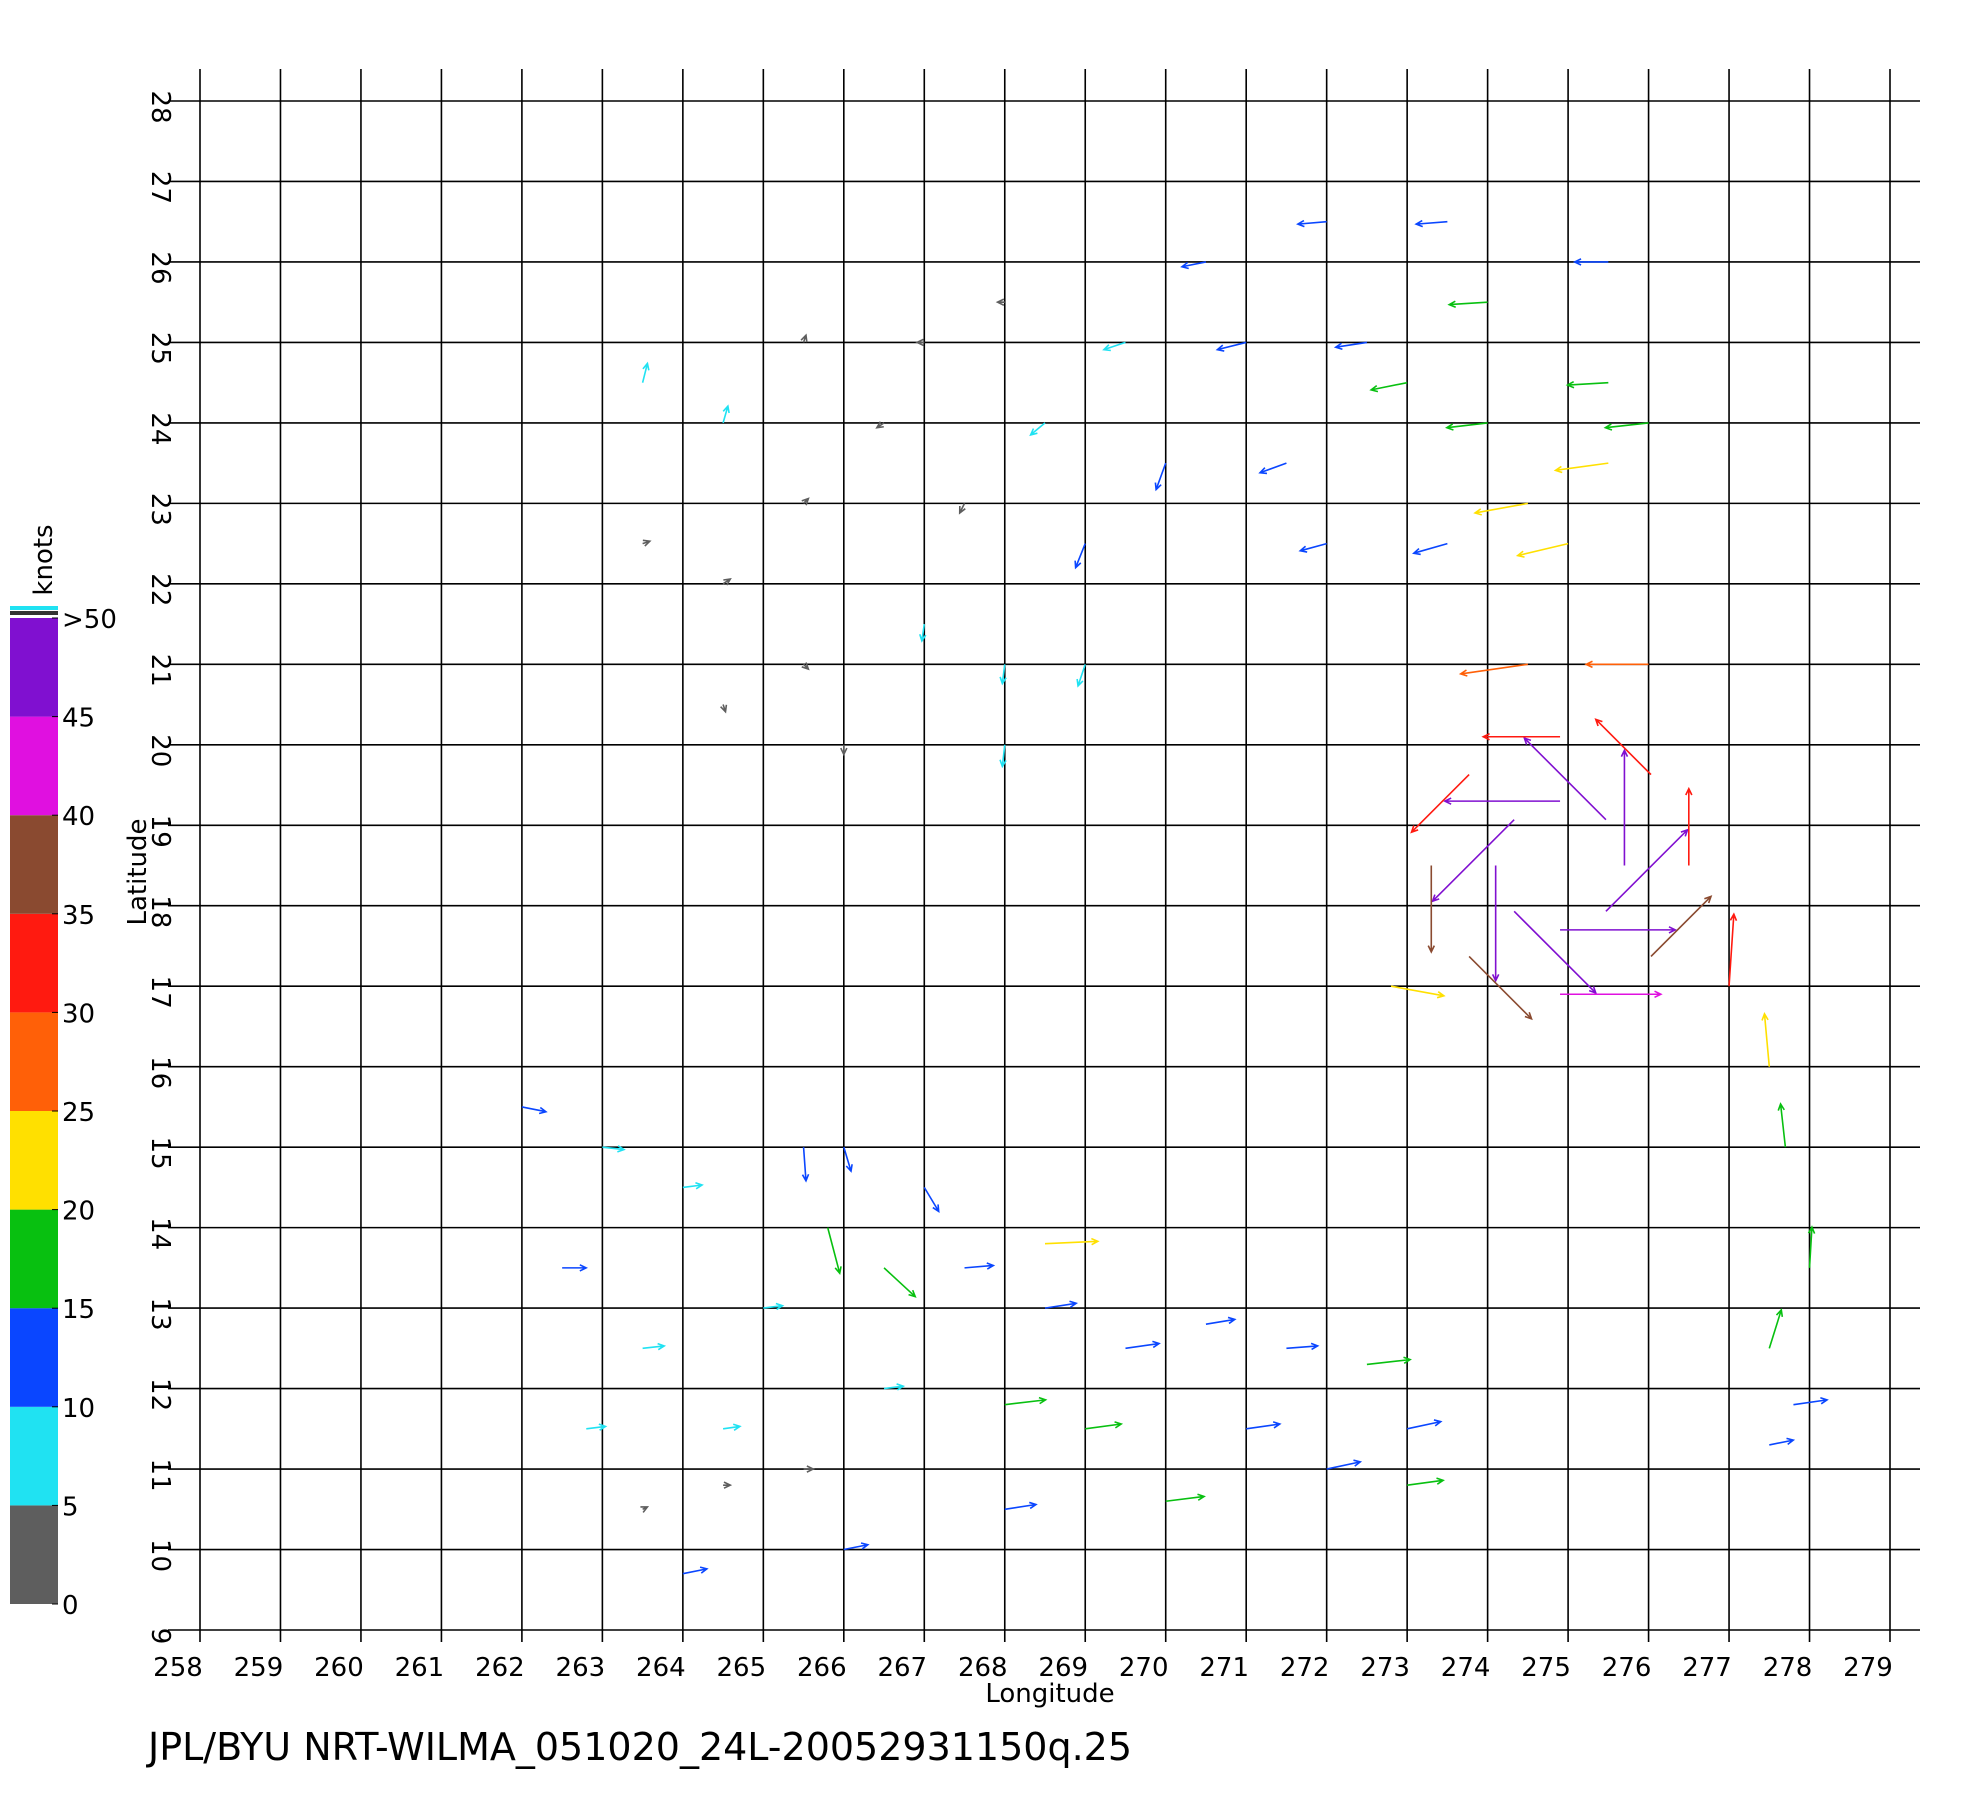  I want to click on x-tick-label: 265, so click(742, 1668).